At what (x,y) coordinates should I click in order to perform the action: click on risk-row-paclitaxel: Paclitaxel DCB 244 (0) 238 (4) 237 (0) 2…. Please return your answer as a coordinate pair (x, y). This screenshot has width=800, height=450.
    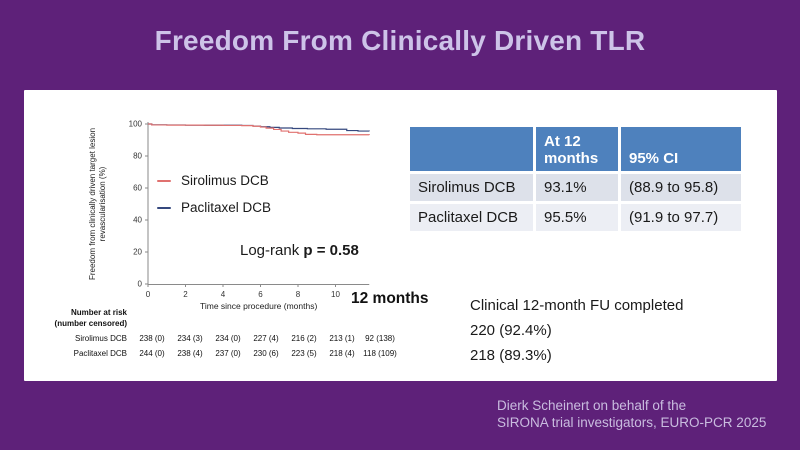
    Looking at the image, I should click on (211, 353).